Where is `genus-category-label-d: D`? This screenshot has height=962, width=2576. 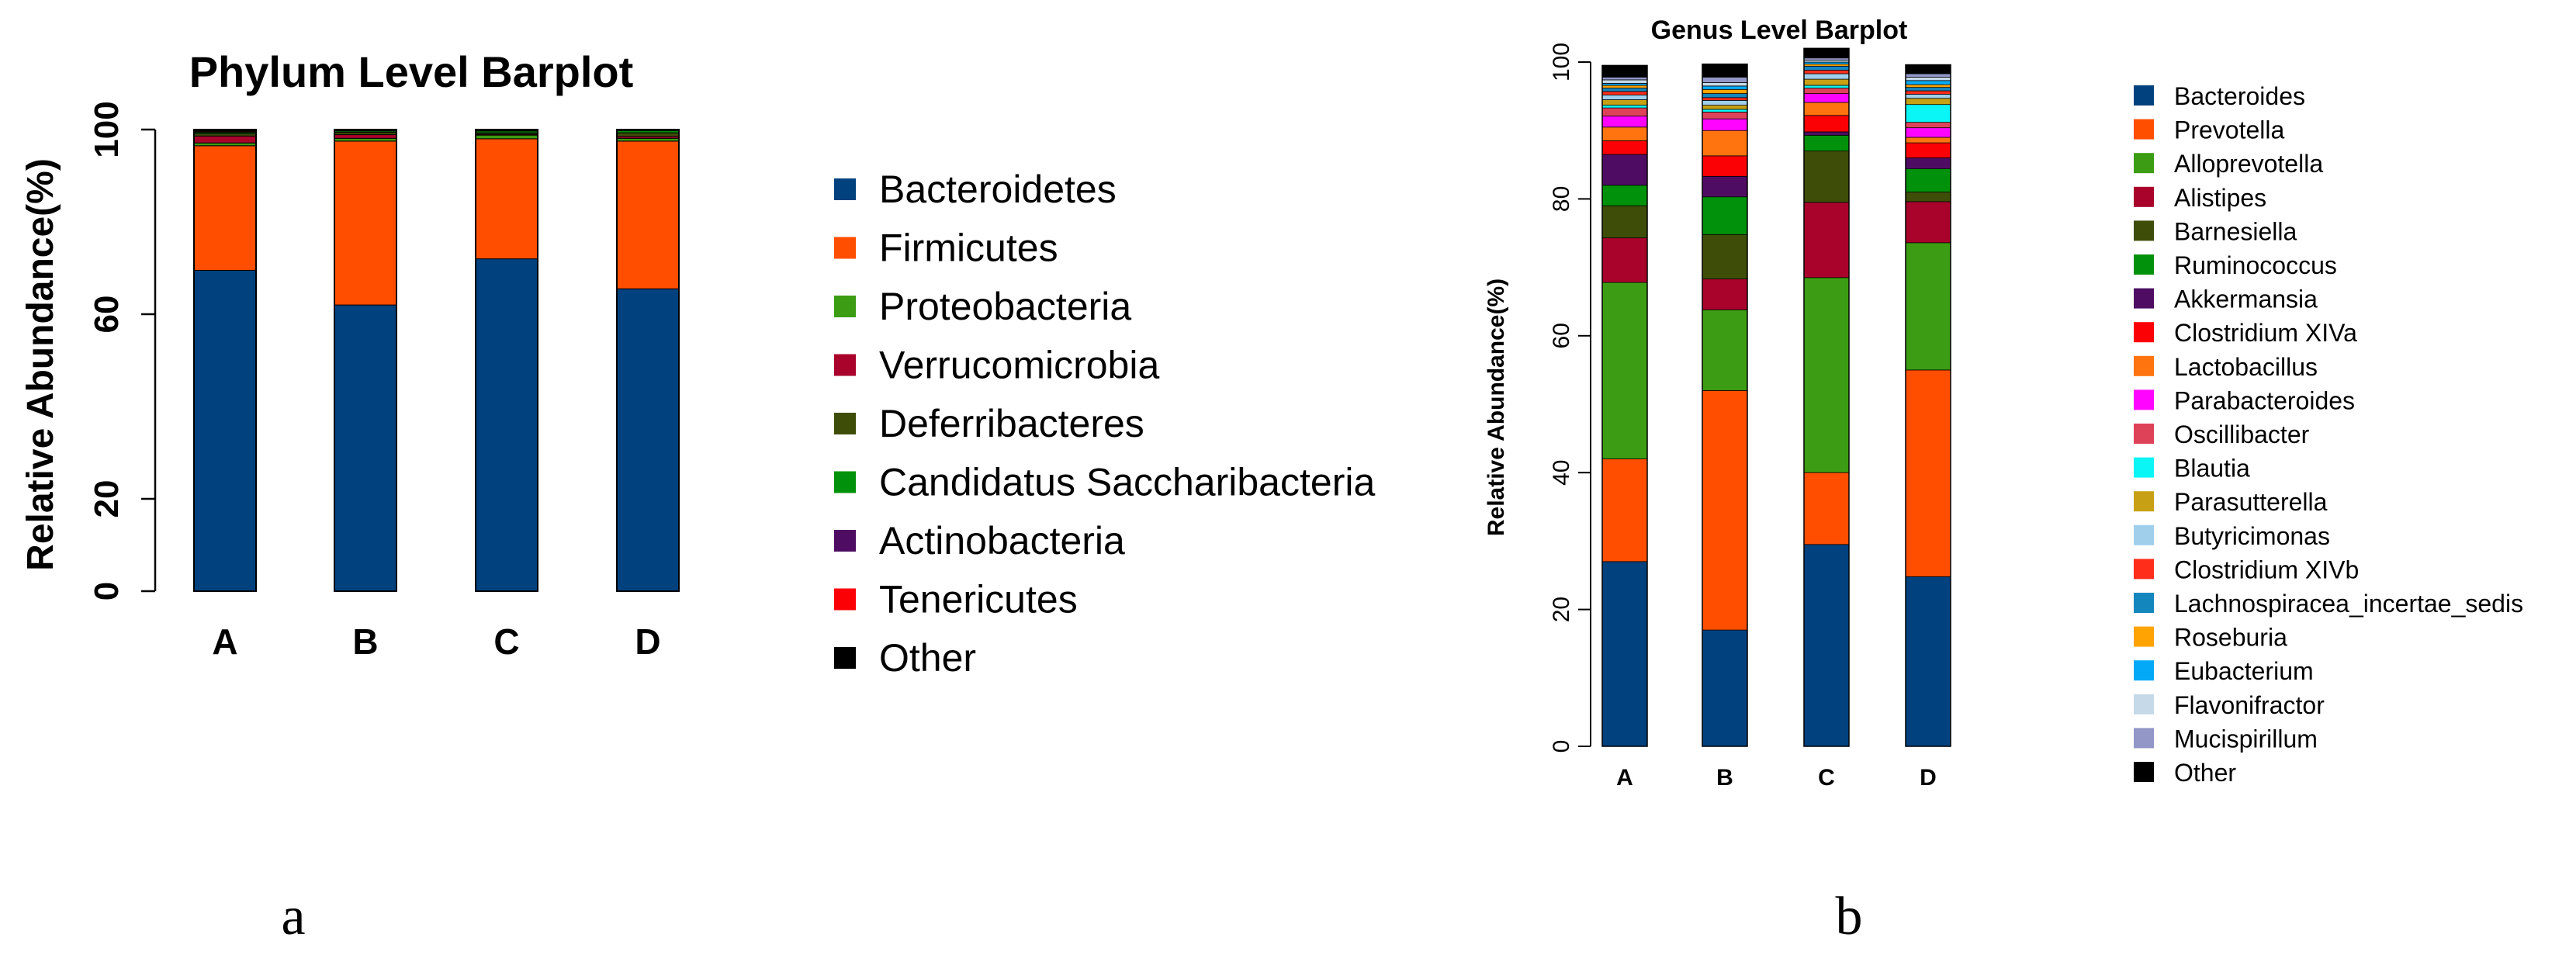 genus-category-label-d: D is located at coordinates (1928, 778).